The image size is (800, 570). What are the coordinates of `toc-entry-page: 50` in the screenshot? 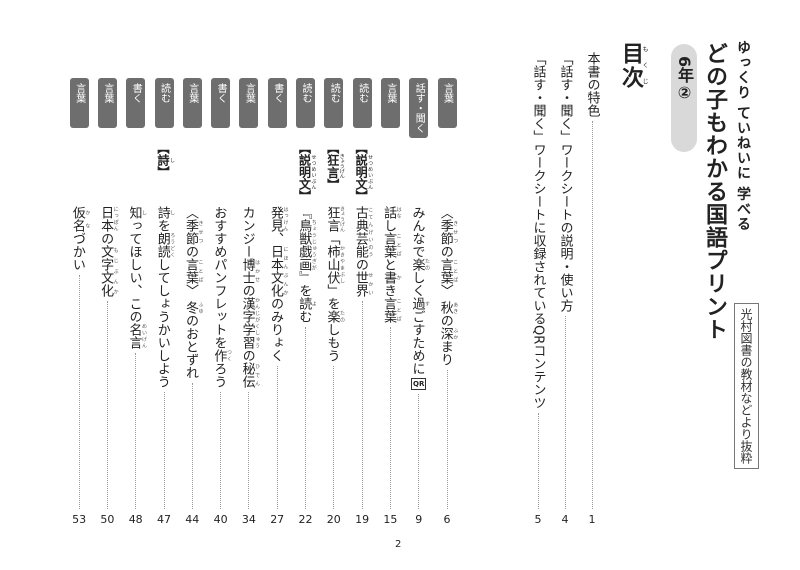 It's located at (107, 519).